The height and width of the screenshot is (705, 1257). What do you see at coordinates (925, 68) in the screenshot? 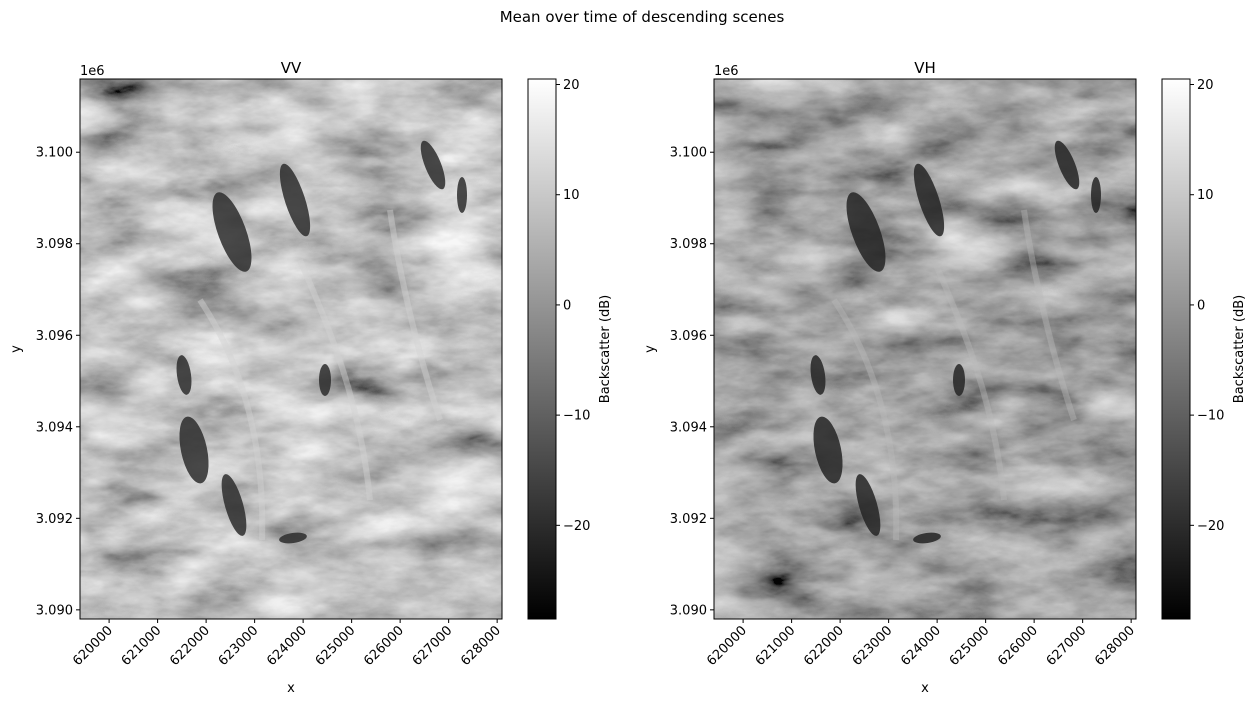
I see `panel-title: VH` at bounding box center [925, 68].